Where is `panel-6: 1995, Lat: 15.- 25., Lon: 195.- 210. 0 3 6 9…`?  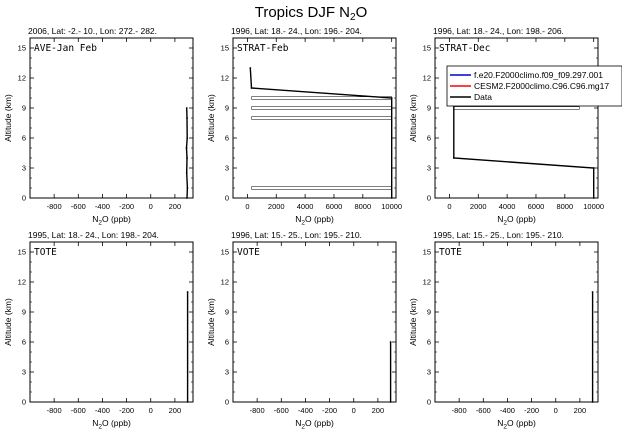 panel-6: 1995, Lat: 15.- 25., Lon: 195.- 210. 0 3 6 9… is located at coordinates (503, 330).